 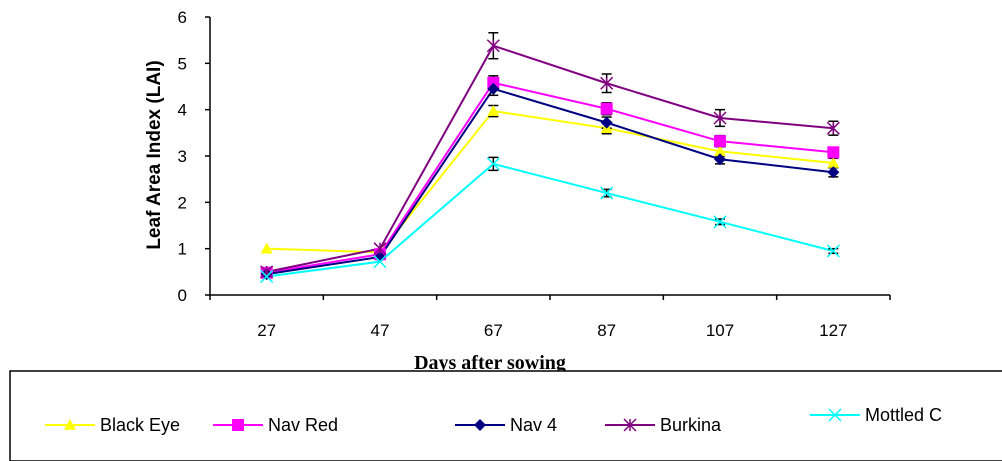 What do you see at coordinates (182, 202) in the screenshot?
I see `y-tick-label: 2` at bounding box center [182, 202].